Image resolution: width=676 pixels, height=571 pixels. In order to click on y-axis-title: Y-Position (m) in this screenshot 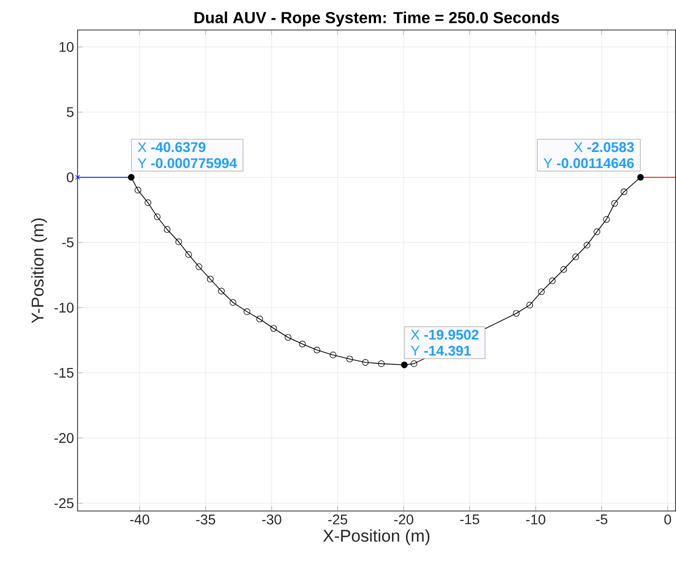, I will do `click(39, 271)`.